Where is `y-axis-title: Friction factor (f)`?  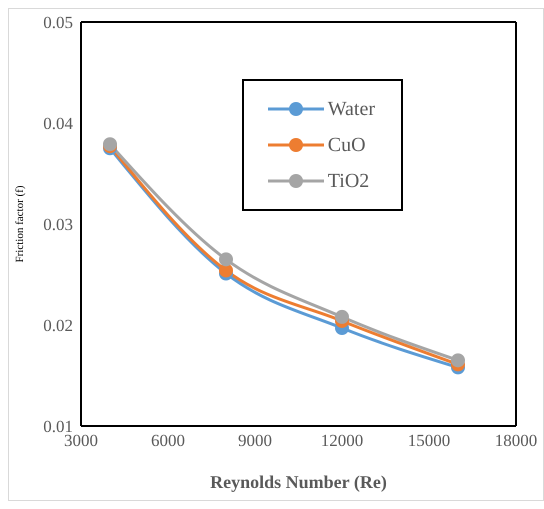 y-axis-title: Friction factor (f) is located at coordinates (20, 223).